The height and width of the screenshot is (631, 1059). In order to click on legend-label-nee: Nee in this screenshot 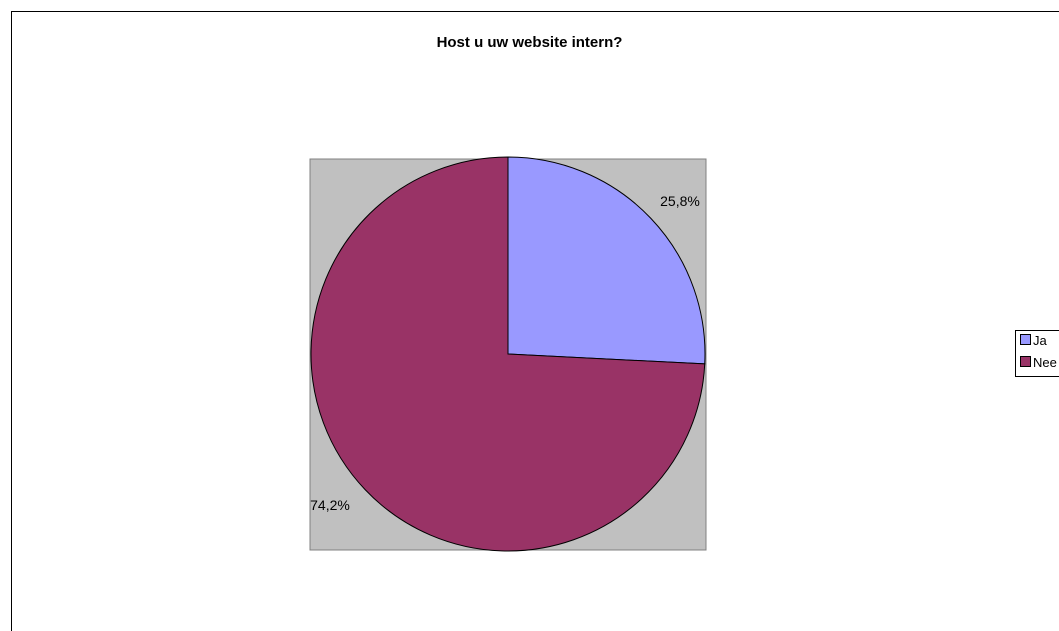, I will do `click(1045, 362)`.